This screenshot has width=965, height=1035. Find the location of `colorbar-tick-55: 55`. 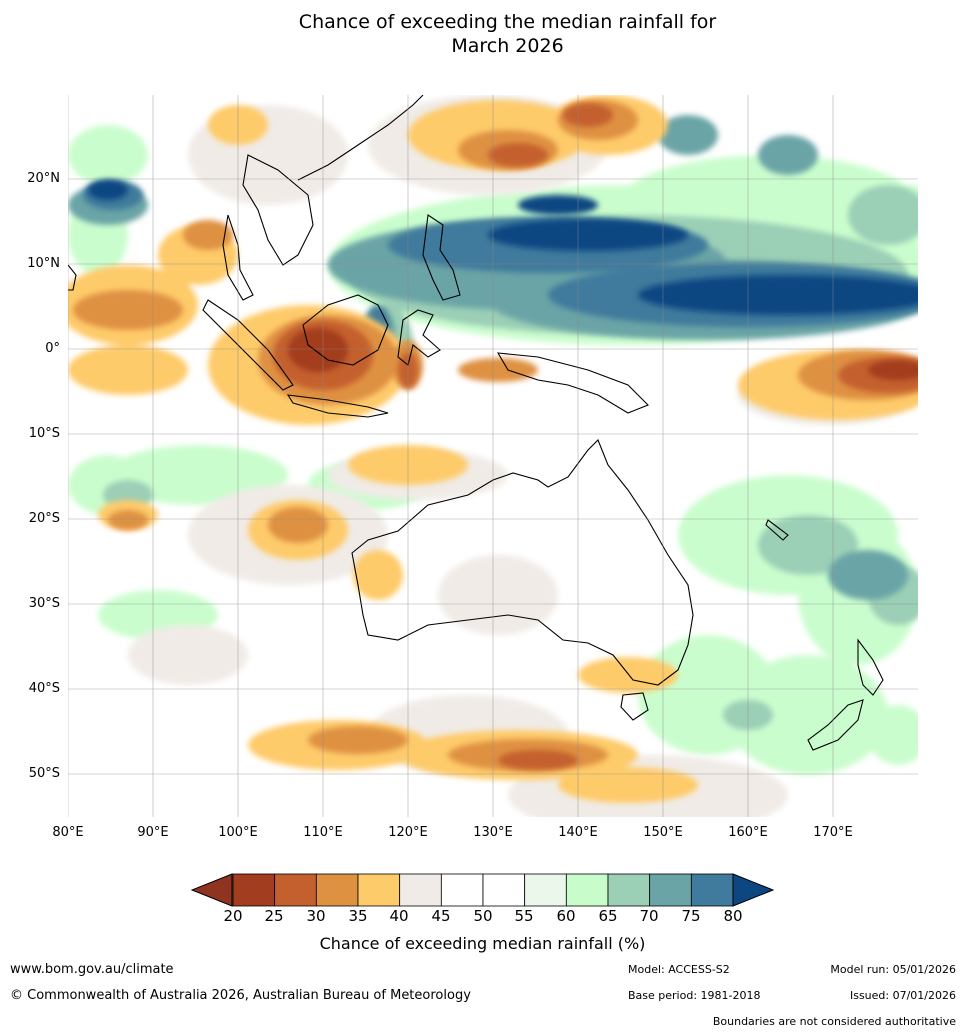

colorbar-tick-55: 55 is located at coordinates (524, 916).